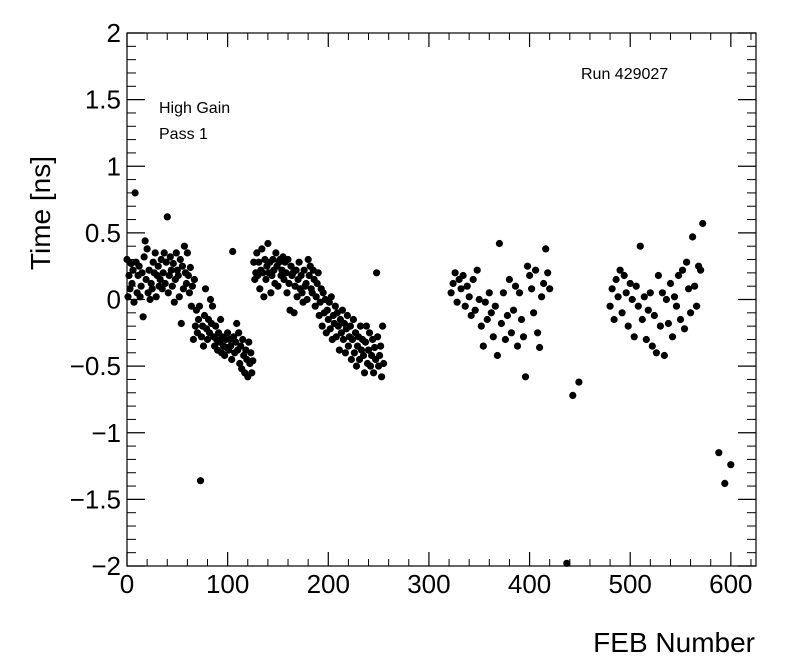  I want to click on x-tick-label: 200, so click(328, 584).